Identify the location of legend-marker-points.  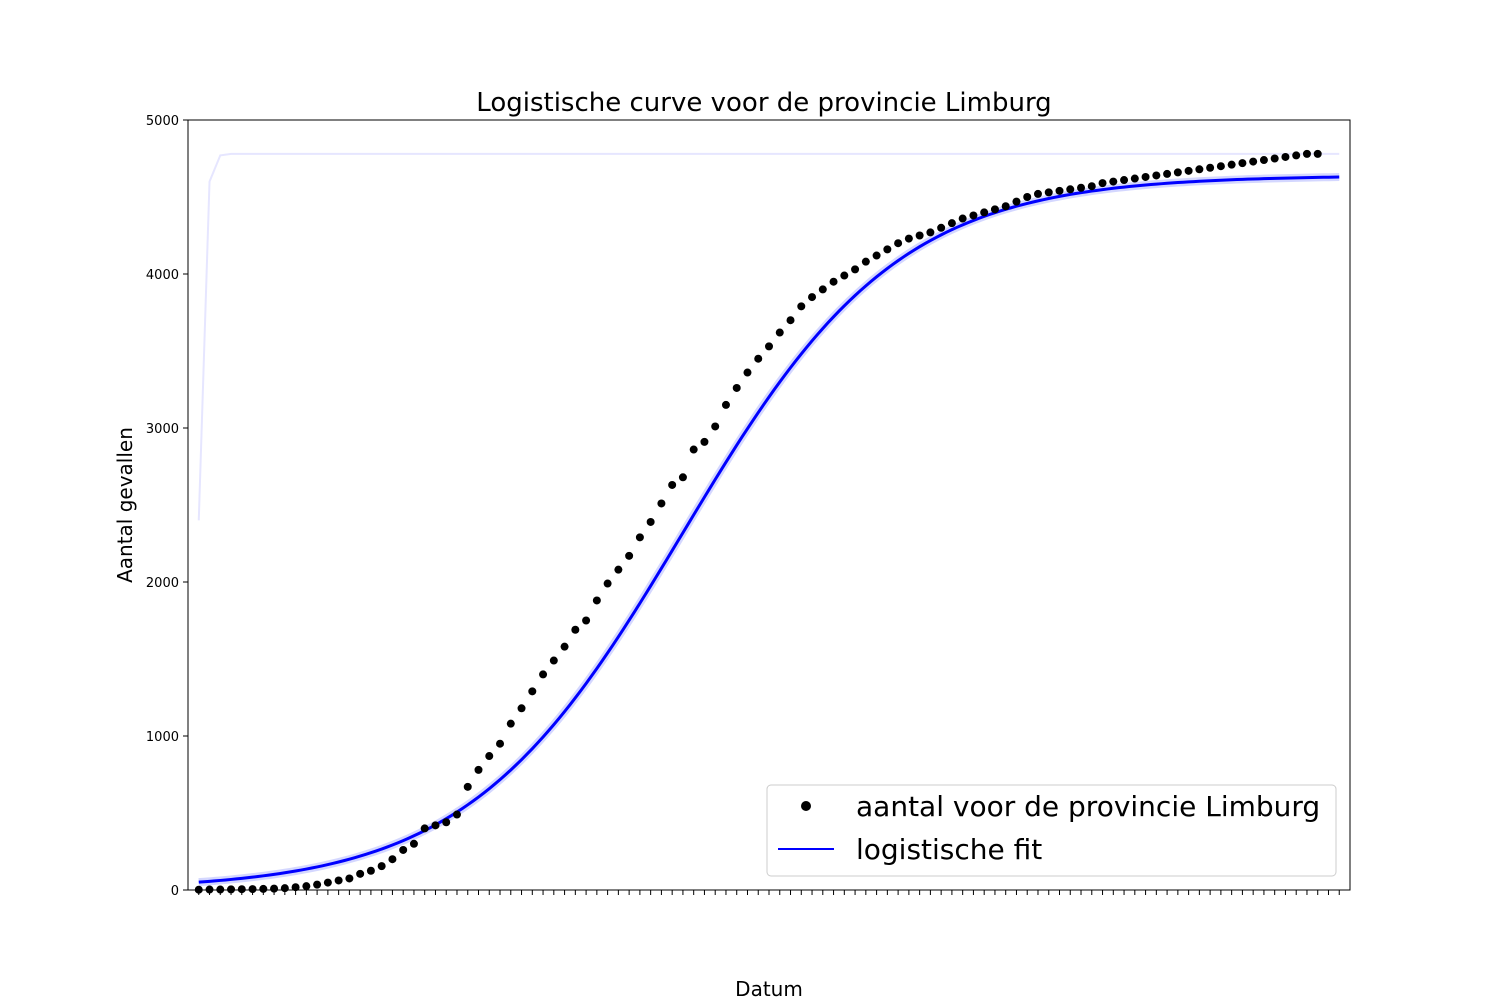
(806, 806).